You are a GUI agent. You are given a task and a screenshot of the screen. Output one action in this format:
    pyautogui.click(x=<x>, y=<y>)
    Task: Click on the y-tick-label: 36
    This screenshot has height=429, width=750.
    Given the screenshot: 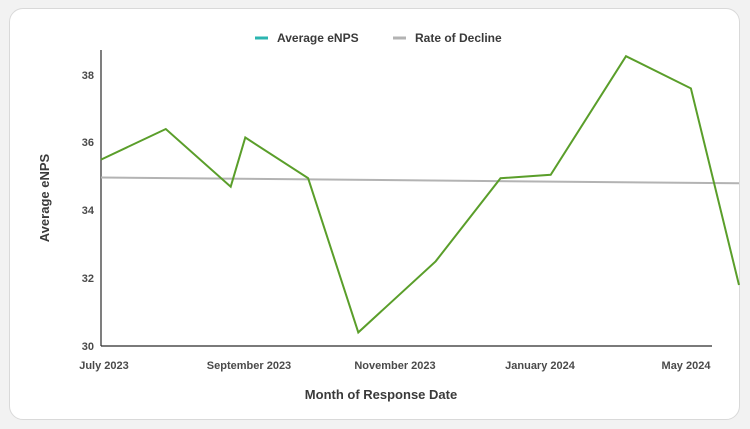 What is the action you would take?
    pyautogui.click(x=88, y=143)
    